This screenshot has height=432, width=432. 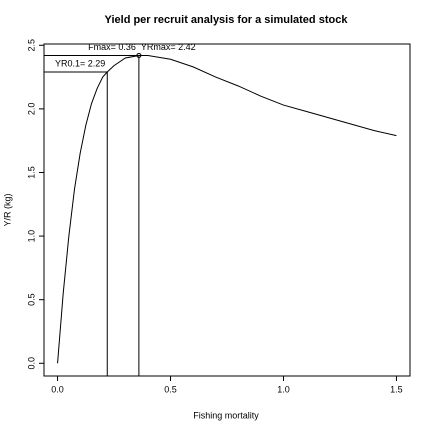 I want to click on x-tick-label: 0.0, so click(x=57, y=389).